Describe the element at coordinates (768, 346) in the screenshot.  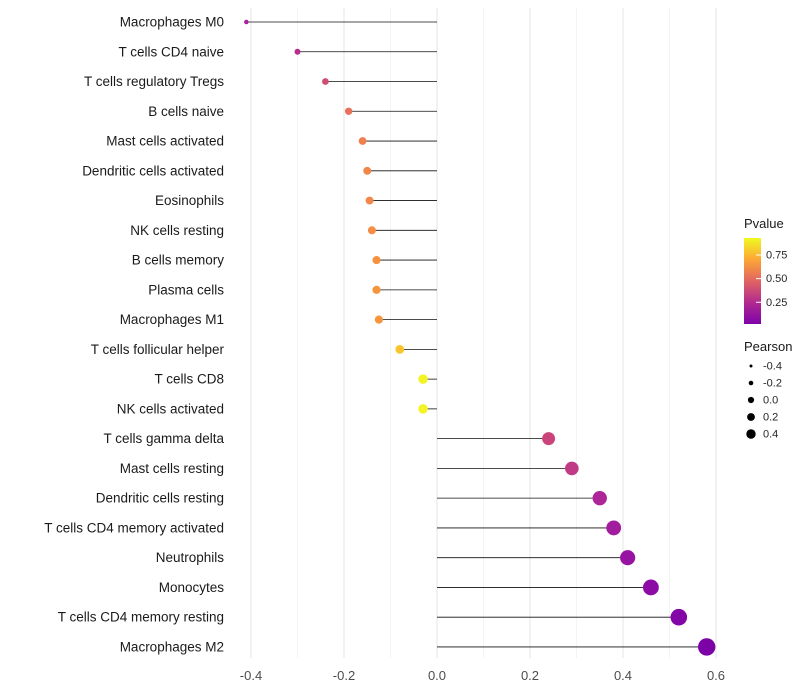
I see `pearson-legend-title: Pearson` at that location.